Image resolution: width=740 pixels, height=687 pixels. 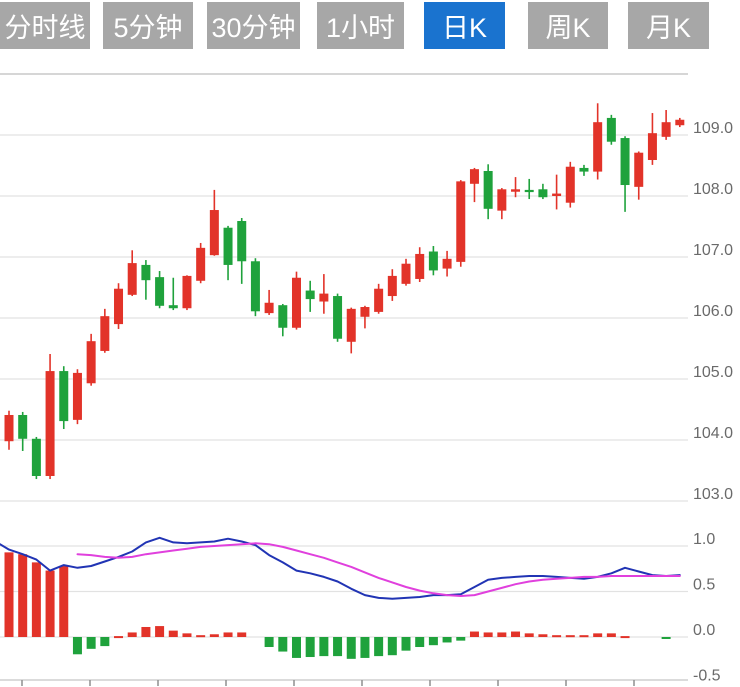 I want to click on macd-axis-label: 0.0, so click(x=704, y=630).